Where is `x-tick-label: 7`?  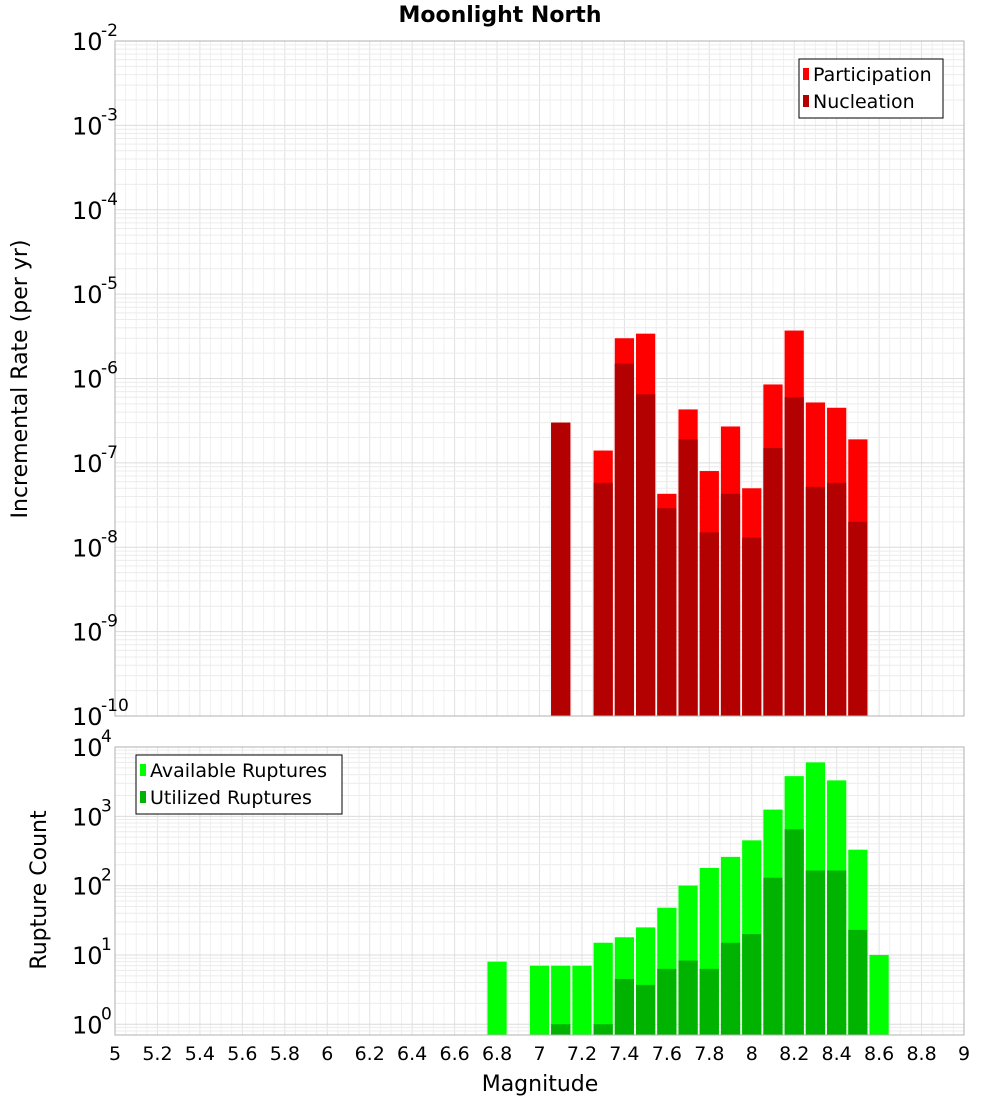 x-tick-label: 7 is located at coordinates (539, 1054).